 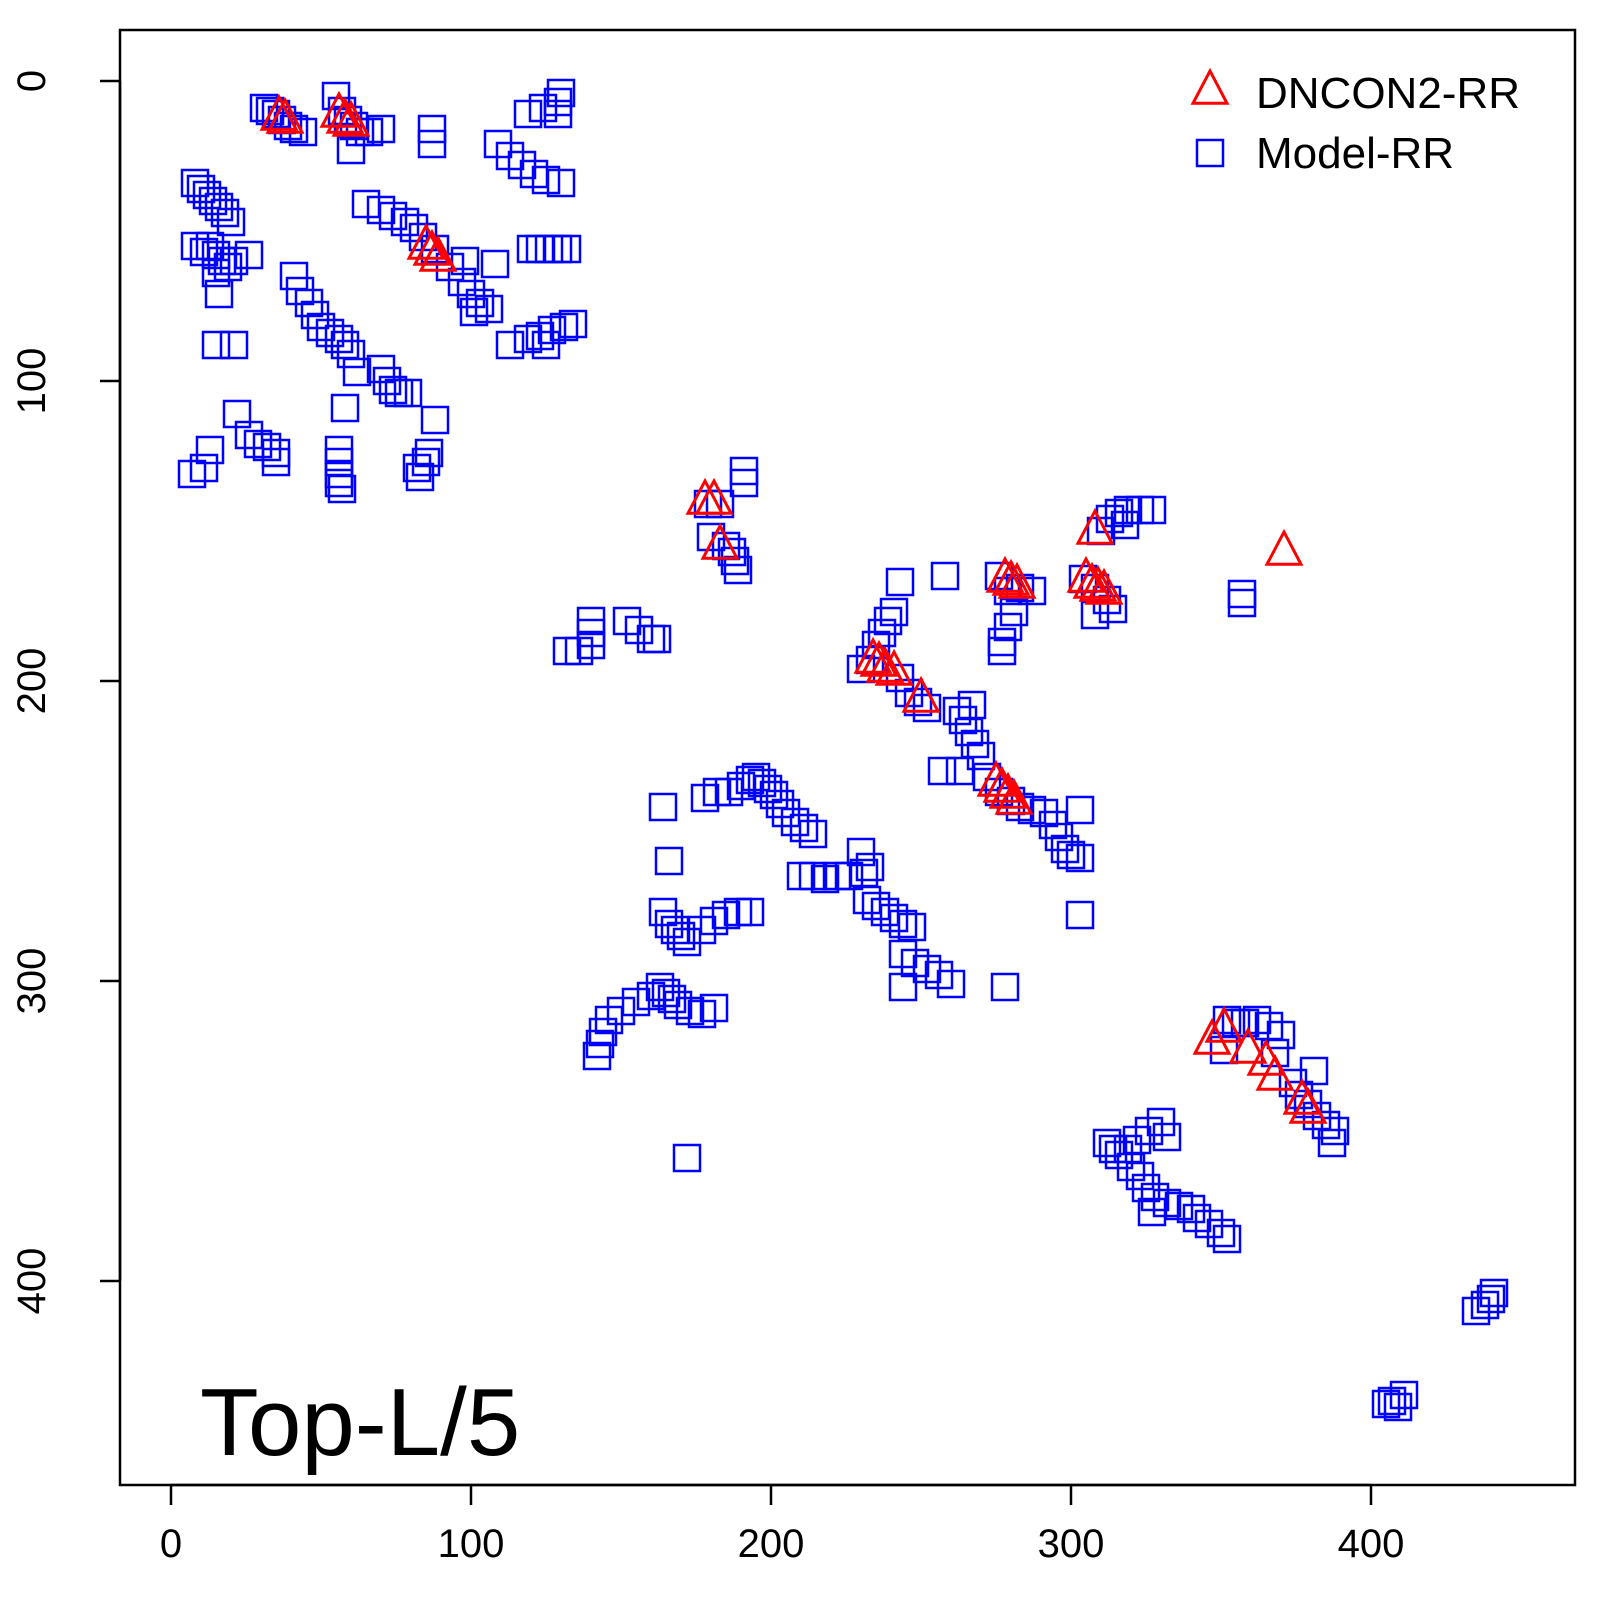 I want to click on x-tick-label: 200, so click(x=771, y=1544).